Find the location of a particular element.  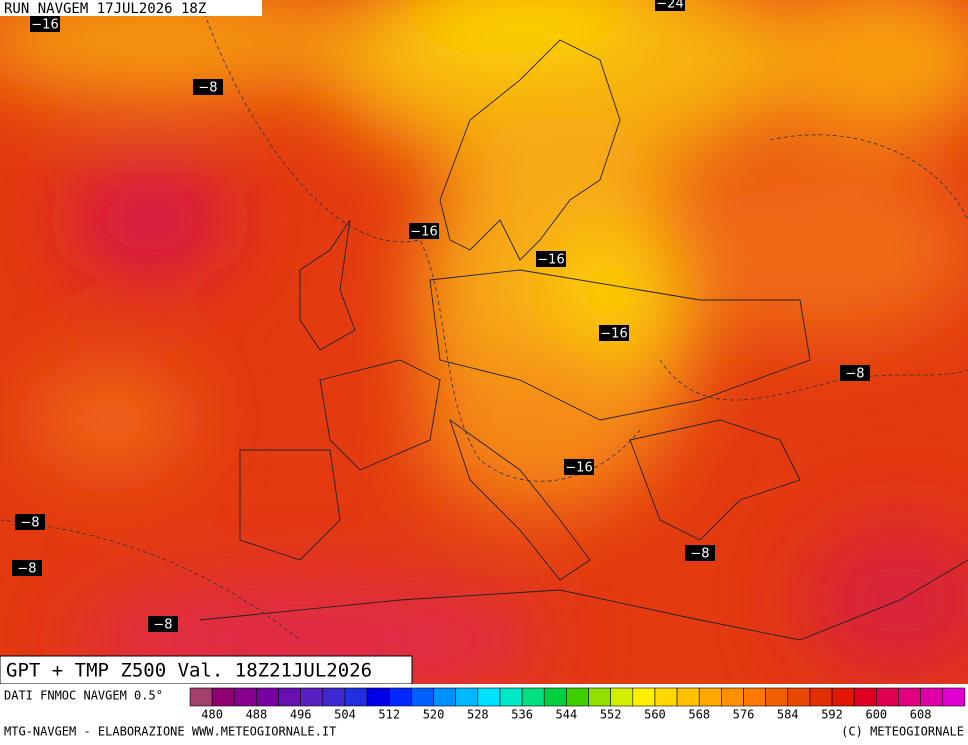

colorbar-label: 504 is located at coordinates (345, 715).